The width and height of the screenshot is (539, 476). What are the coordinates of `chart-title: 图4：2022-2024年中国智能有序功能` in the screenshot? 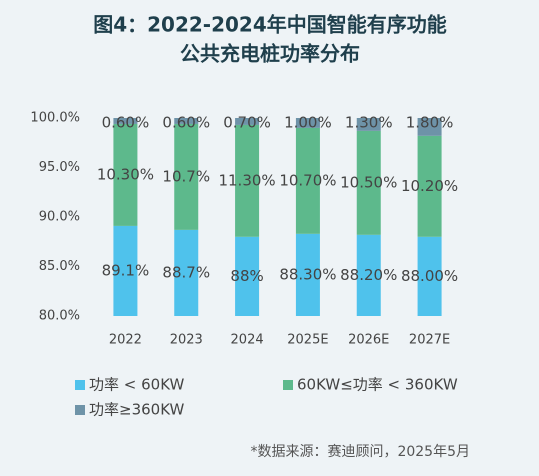 It's located at (270, 25).